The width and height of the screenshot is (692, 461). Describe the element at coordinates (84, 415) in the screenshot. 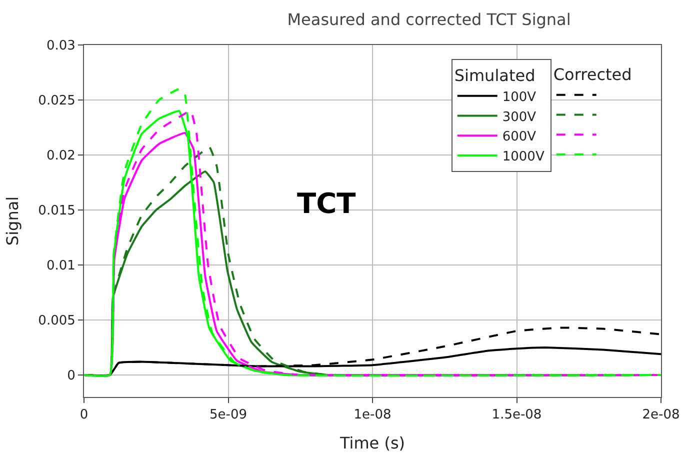

I see `x-tick-label: 0` at that location.